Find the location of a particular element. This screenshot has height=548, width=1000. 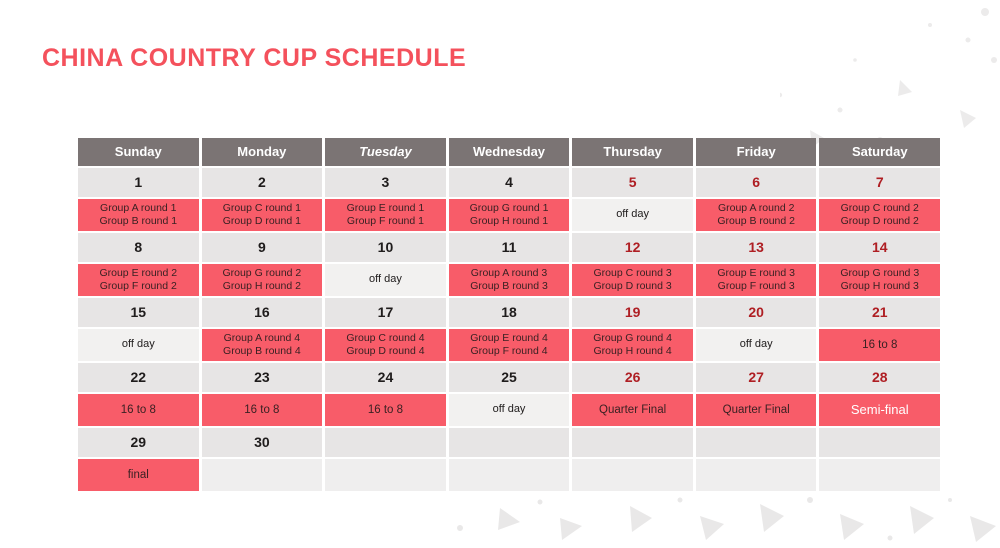

date-cell-6: 6 is located at coordinates (756, 182).